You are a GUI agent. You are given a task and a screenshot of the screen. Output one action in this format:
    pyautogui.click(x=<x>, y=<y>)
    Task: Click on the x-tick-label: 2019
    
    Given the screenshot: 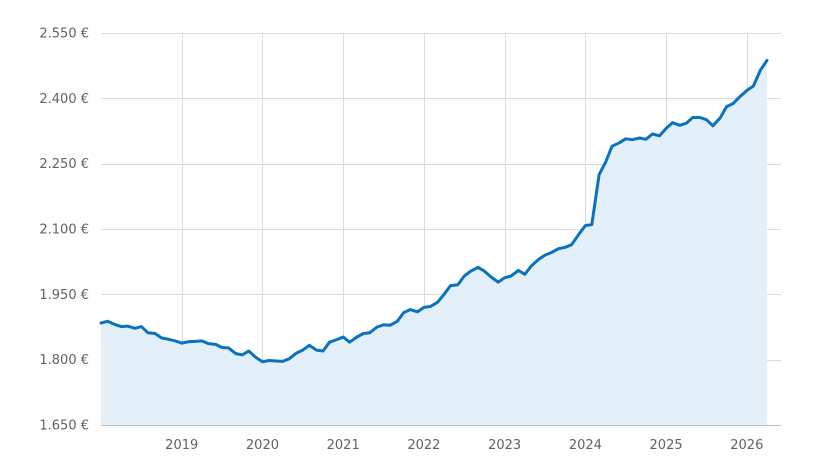 What is the action you would take?
    pyautogui.click(x=181, y=445)
    